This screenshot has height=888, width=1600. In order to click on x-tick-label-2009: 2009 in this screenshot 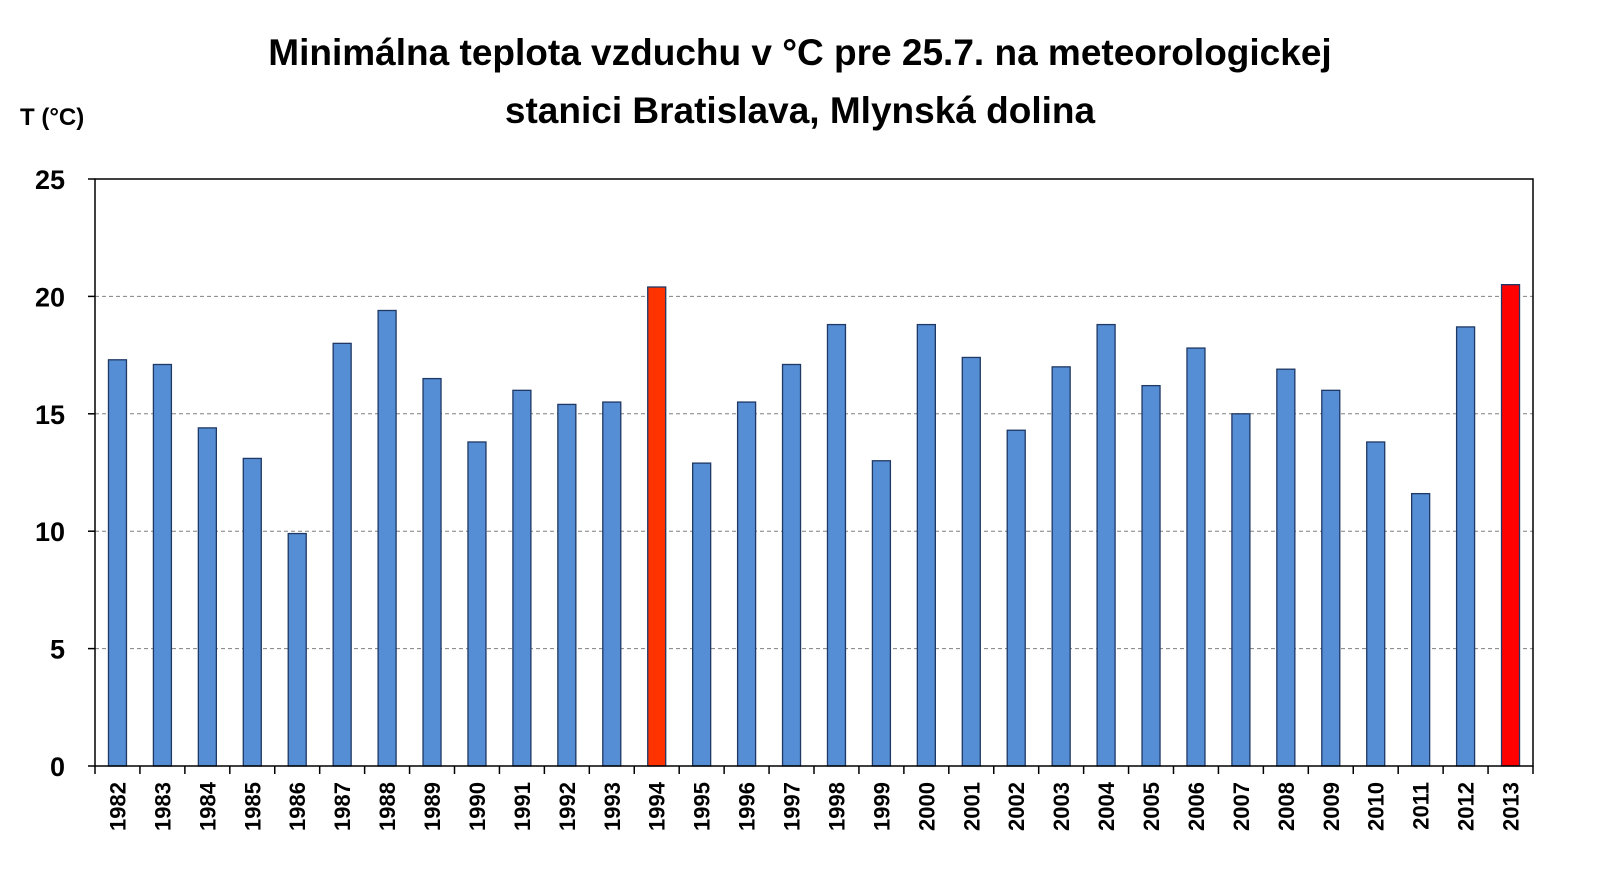, I will do `click(1331, 806)`.